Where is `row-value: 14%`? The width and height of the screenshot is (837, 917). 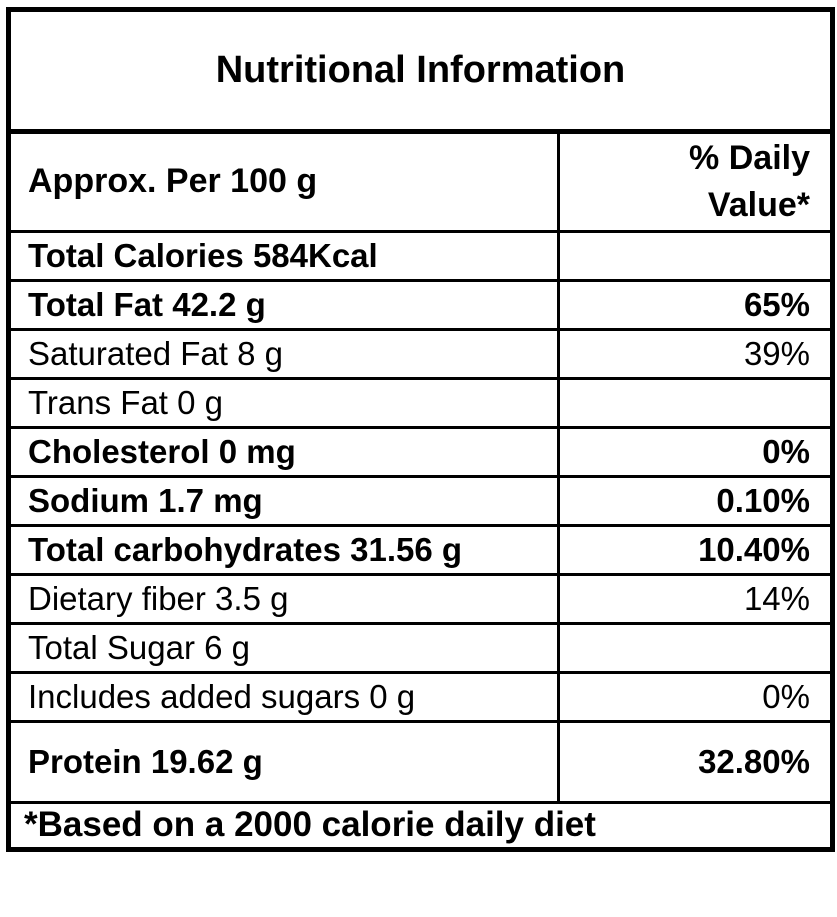 row-value: 14% is located at coordinates (695, 598).